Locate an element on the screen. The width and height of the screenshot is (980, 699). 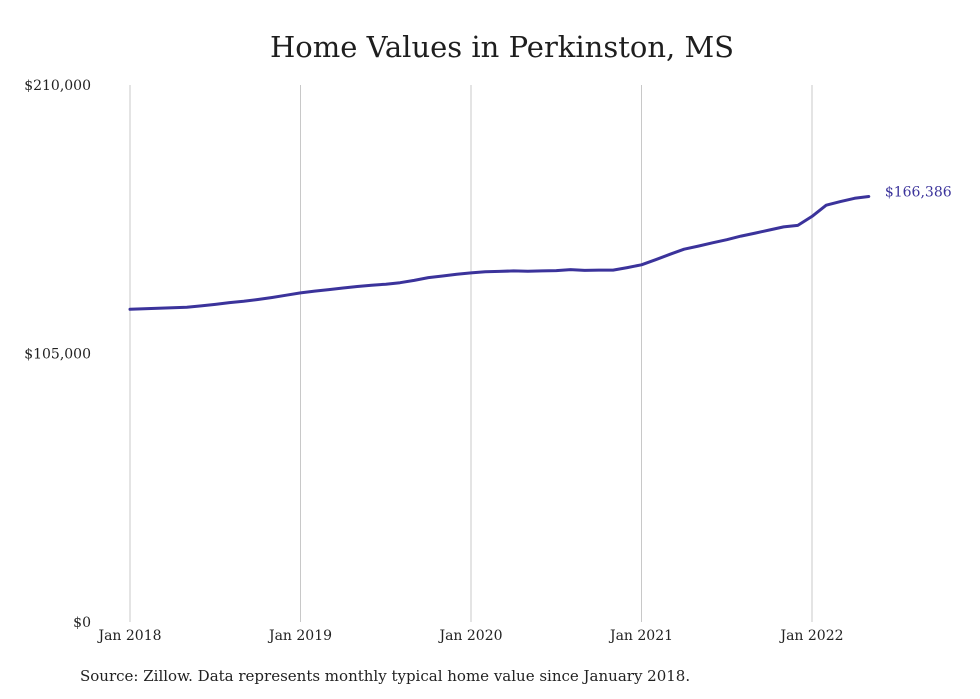
x-axis-ticks: Jan 2018 Jan 2019 Jan 2020 Jan 2021 Jan 2022 is located at coordinates (469, 636).